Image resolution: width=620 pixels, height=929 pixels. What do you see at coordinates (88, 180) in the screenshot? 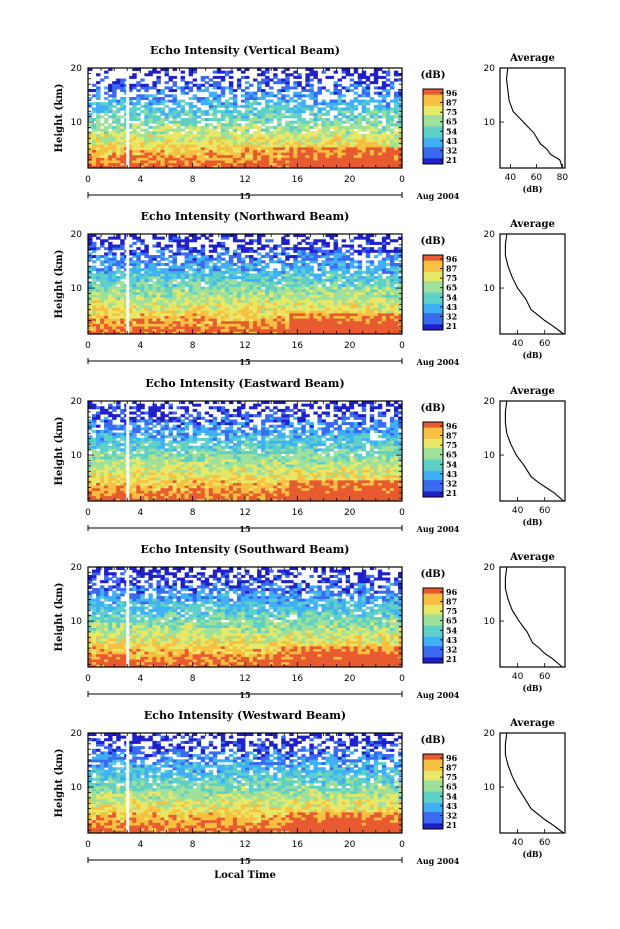
I see `x-tick-label: 0` at bounding box center [88, 180].